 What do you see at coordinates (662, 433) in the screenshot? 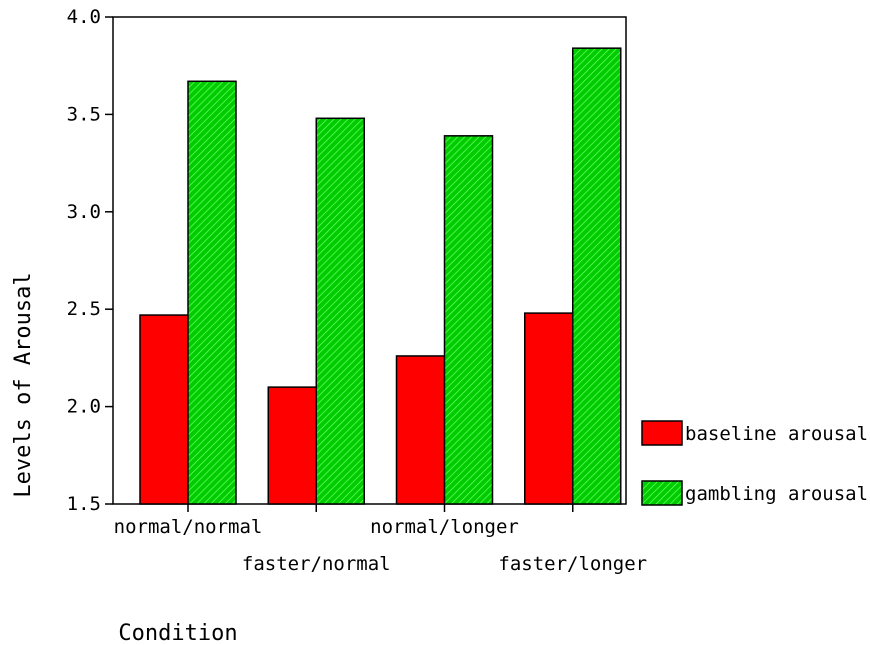
I see `legend-swatch-baseline` at bounding box center [662, 433].